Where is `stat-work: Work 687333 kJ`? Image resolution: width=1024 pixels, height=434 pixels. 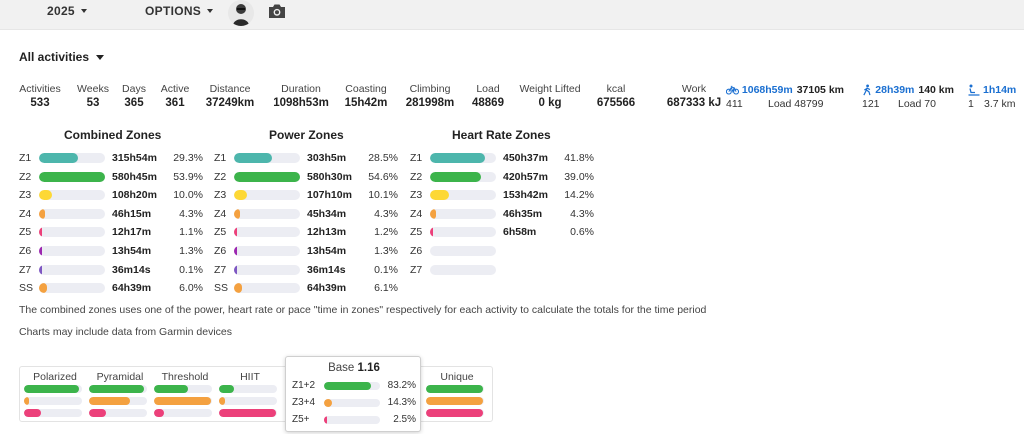
stat-work: Work 687333 kJ is located at coordinates (694, 96).